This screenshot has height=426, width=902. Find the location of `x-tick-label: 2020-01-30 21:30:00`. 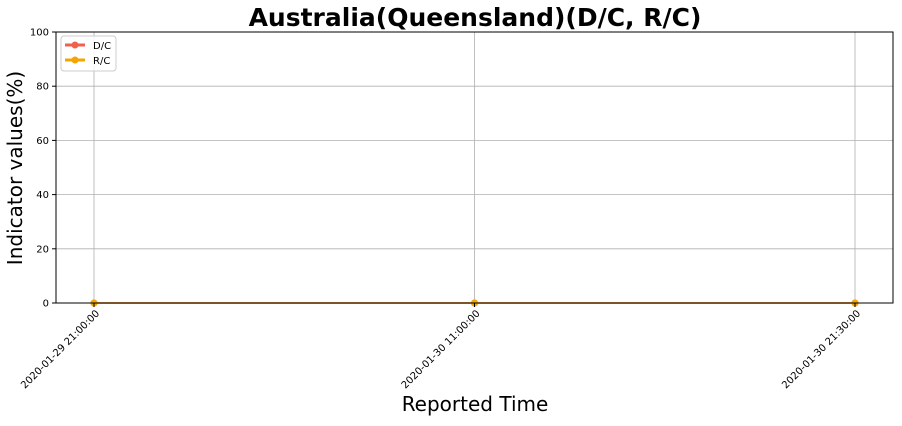

x-tick-label: 2020-01-30 21:30:00 is located at coordinates (821, 349).